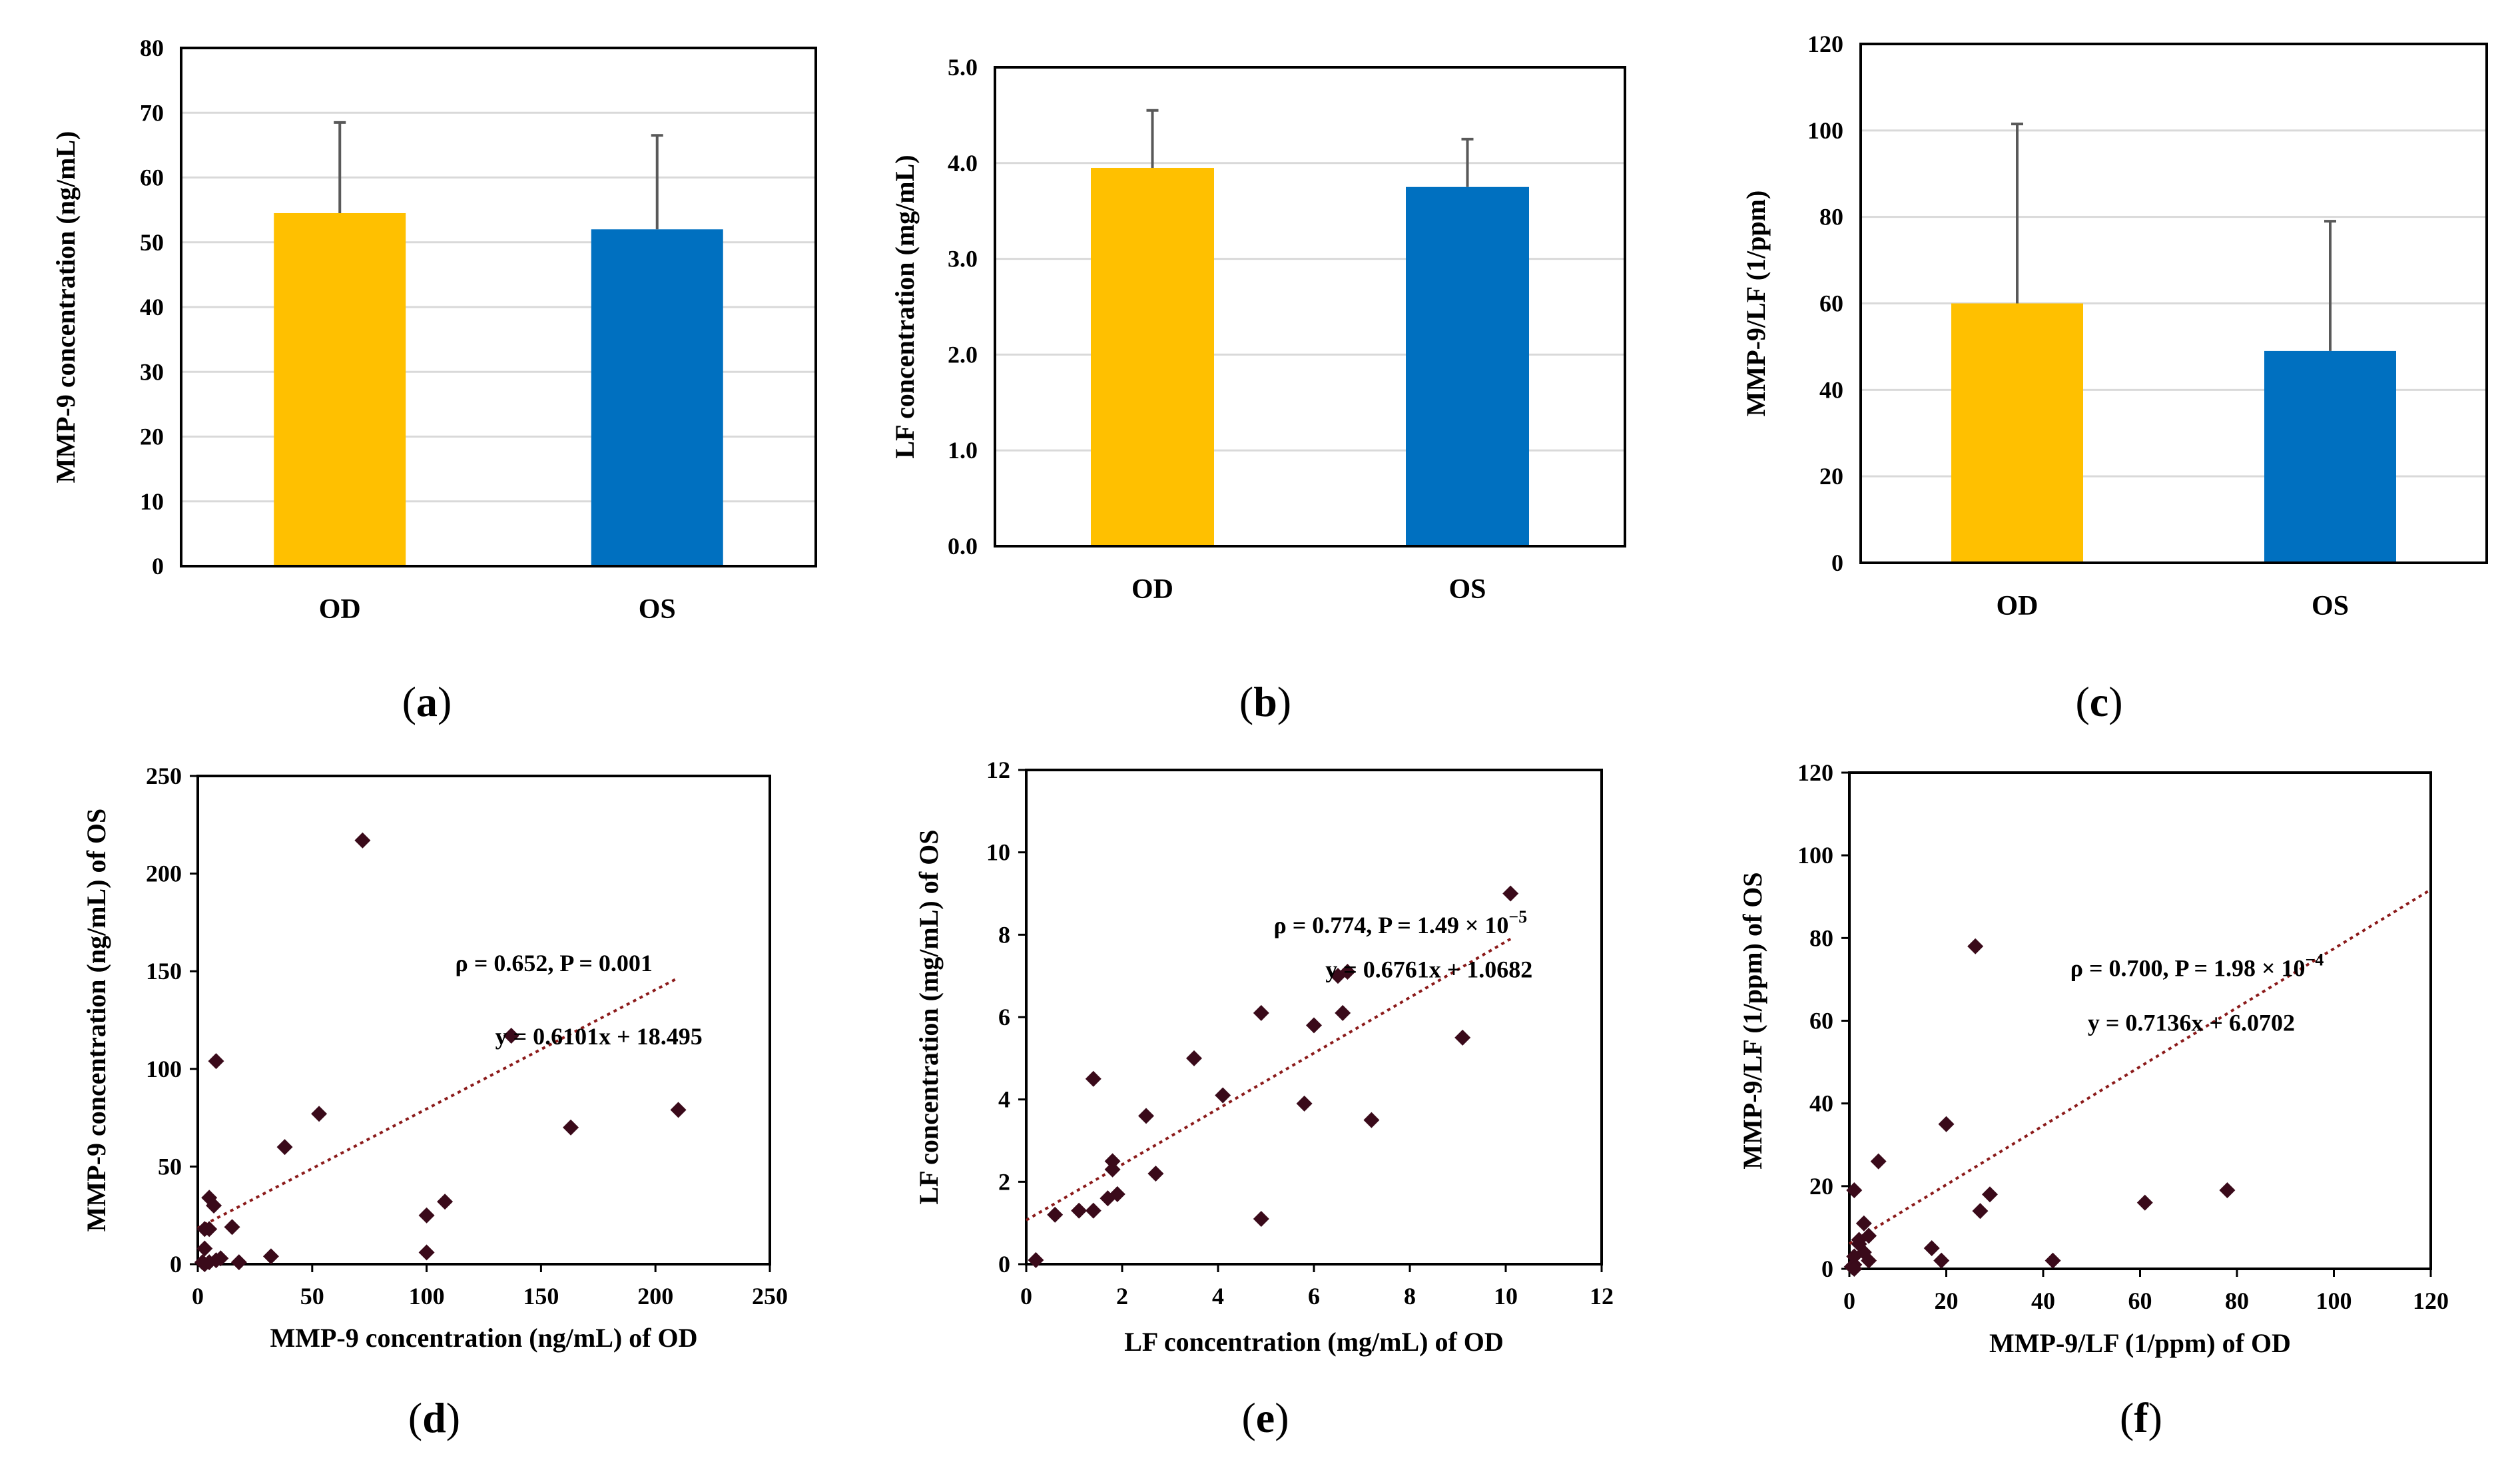 The width and height of the screenshot is (2520, 1466). Describe the element at coordinates (1401, 923) in the screenshot. I see `stats-annotation: ρ = 0.774, P = 1.49 × 10−5` at that location.